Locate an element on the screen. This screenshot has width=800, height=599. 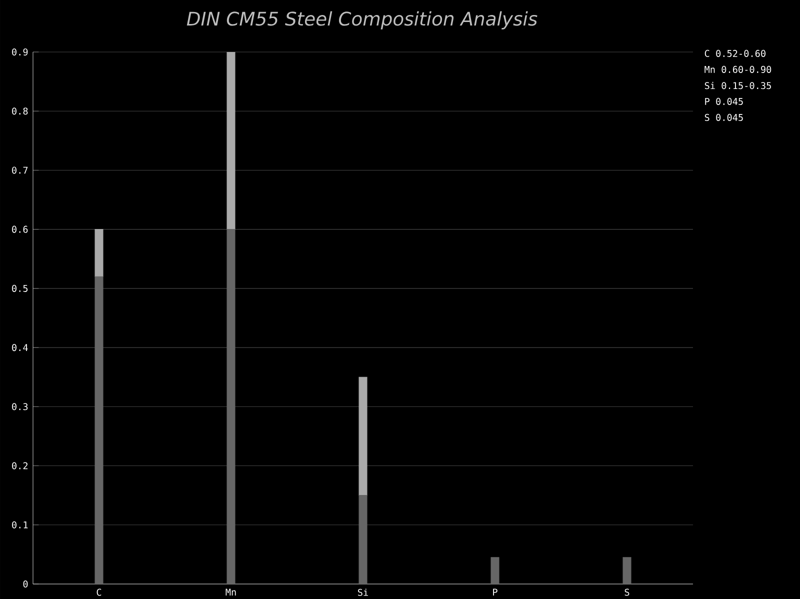
y-tick-label: 0.8 is located at coordinates (20, 111).